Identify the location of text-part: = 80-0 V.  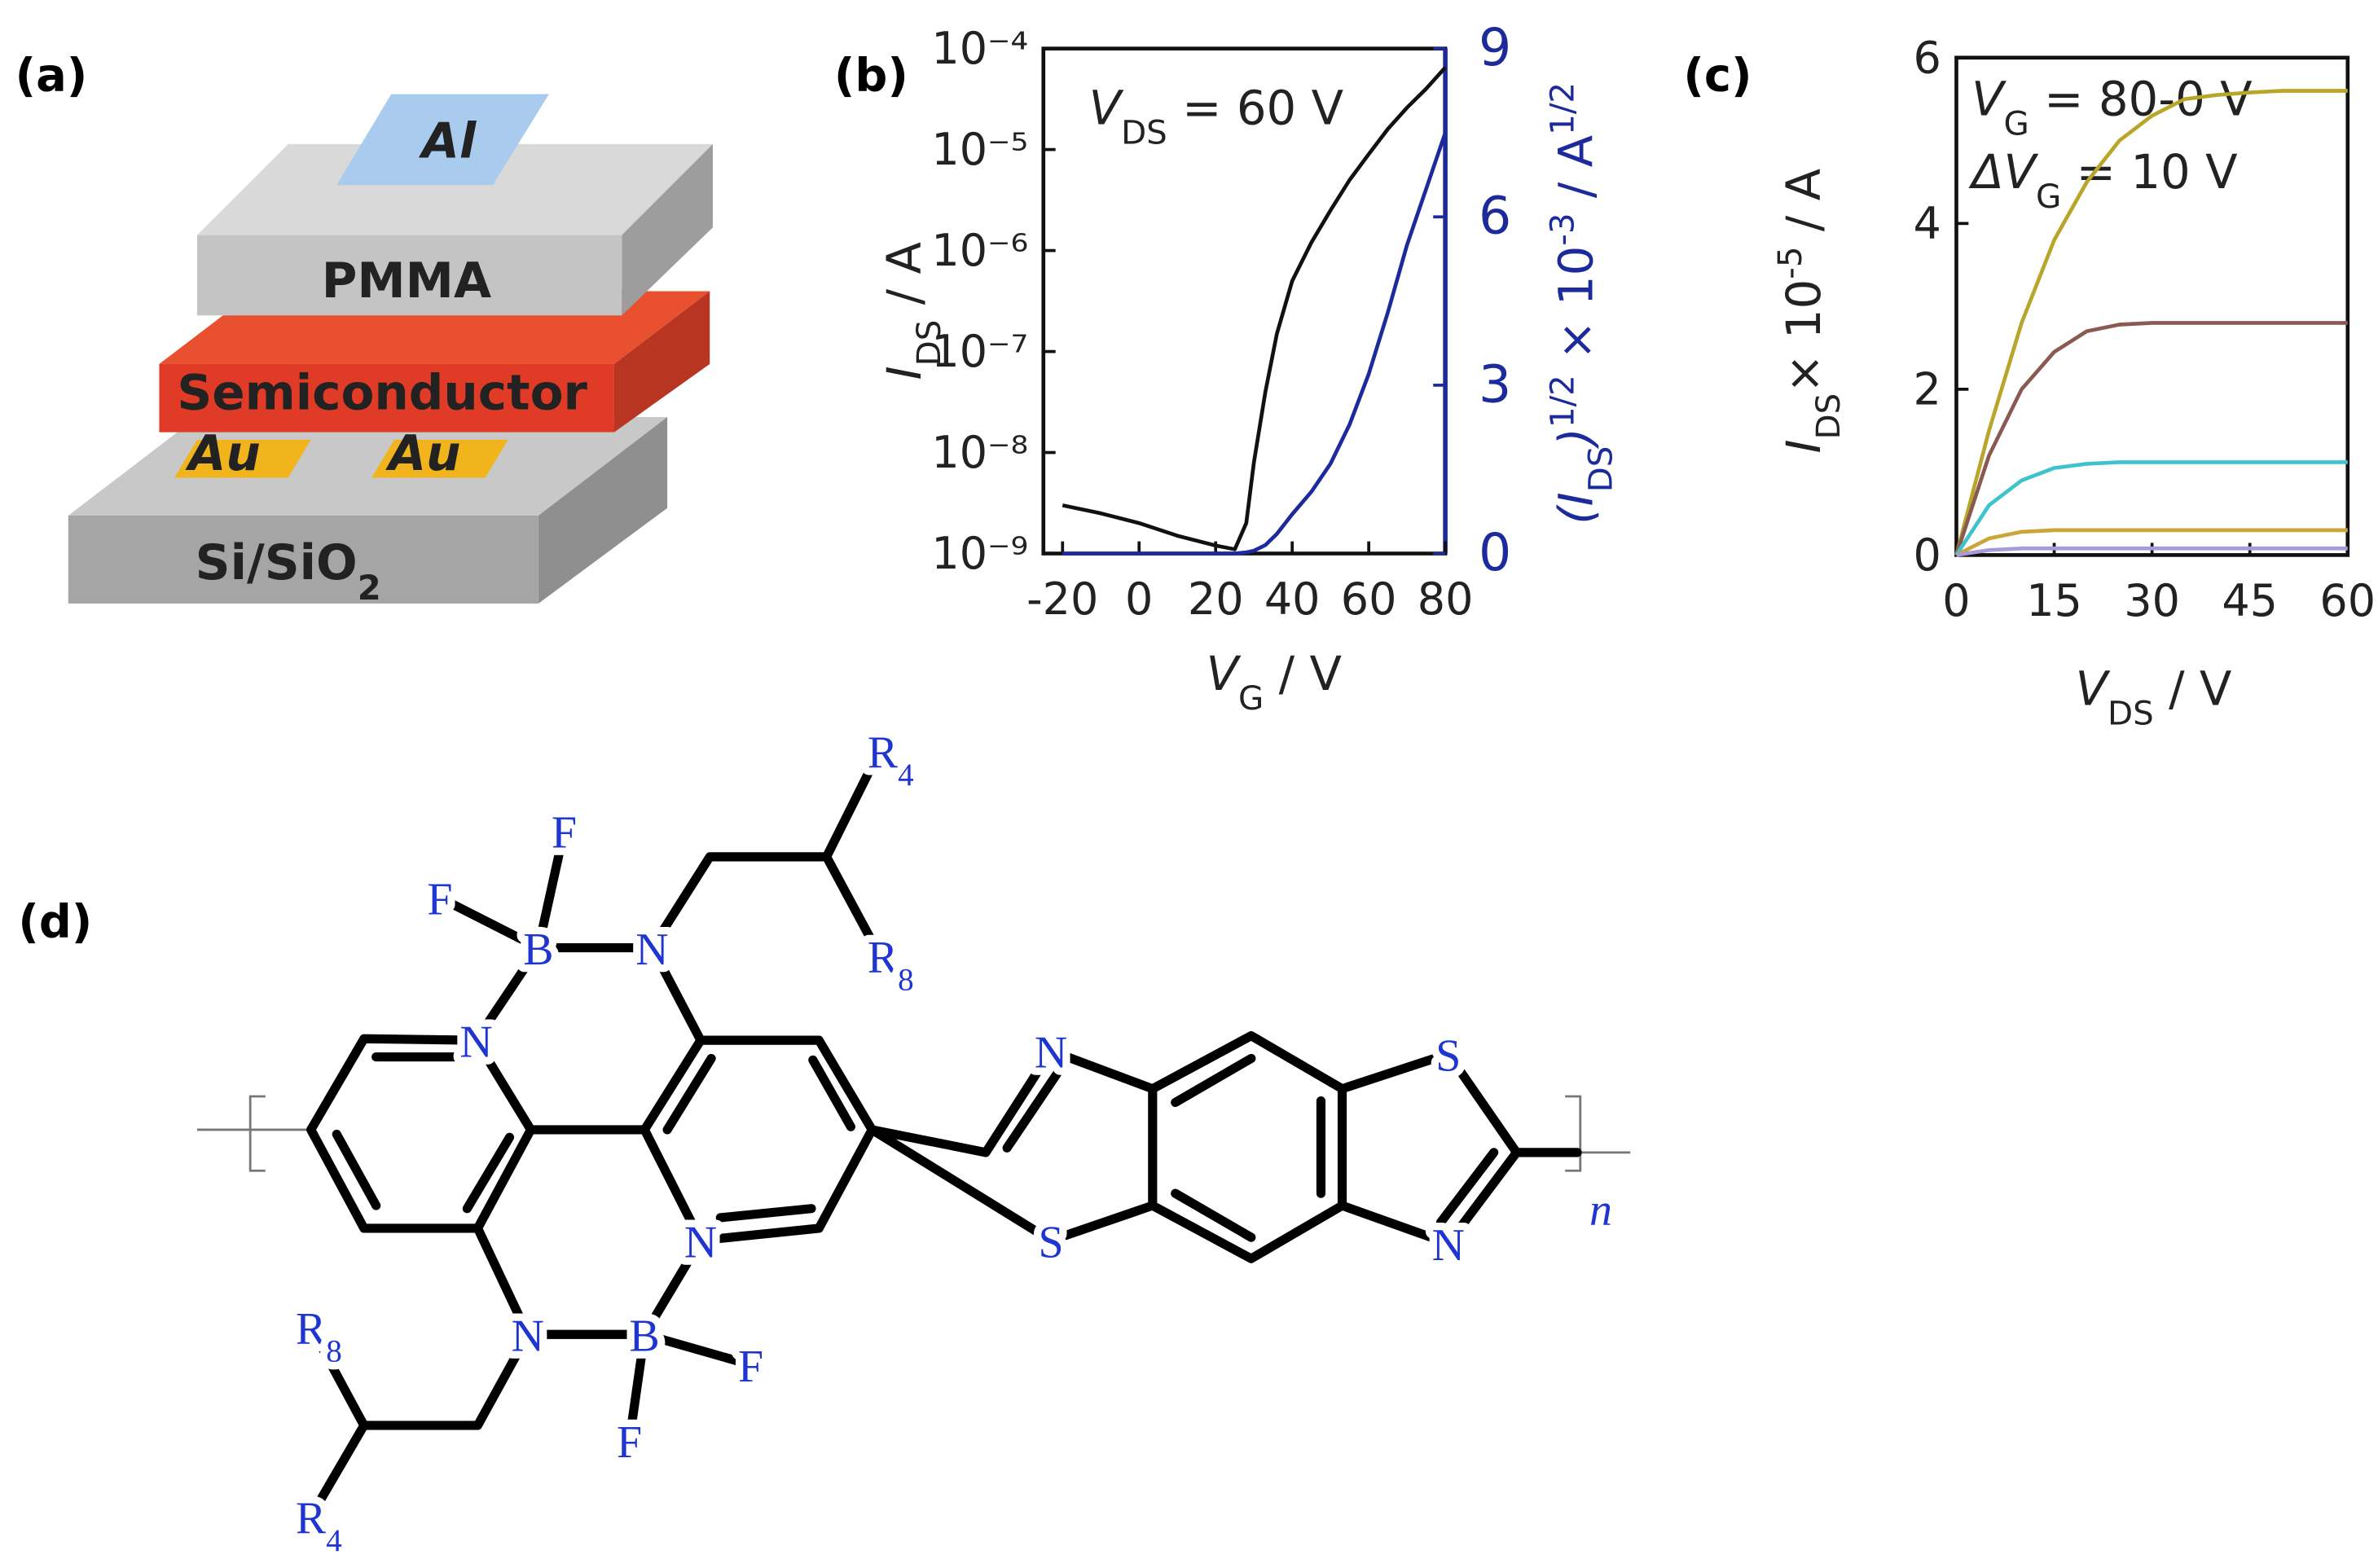
(2141, 99).